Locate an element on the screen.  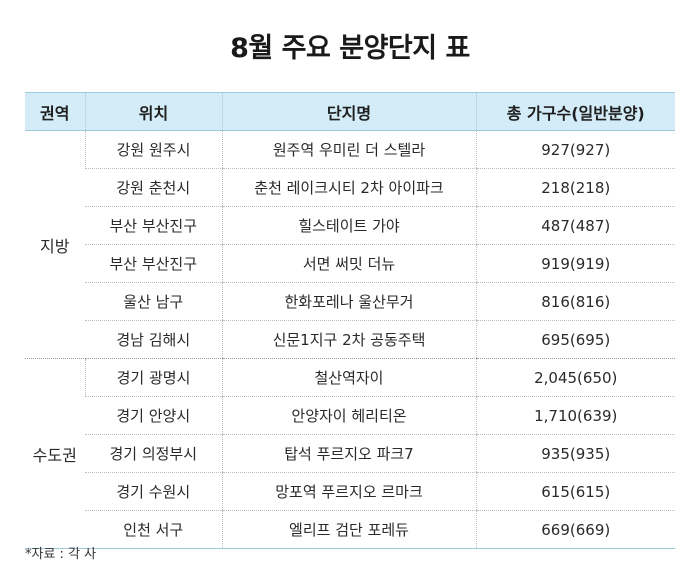
location-cell: 강원 원주시 is located at coordinates (153, 149).